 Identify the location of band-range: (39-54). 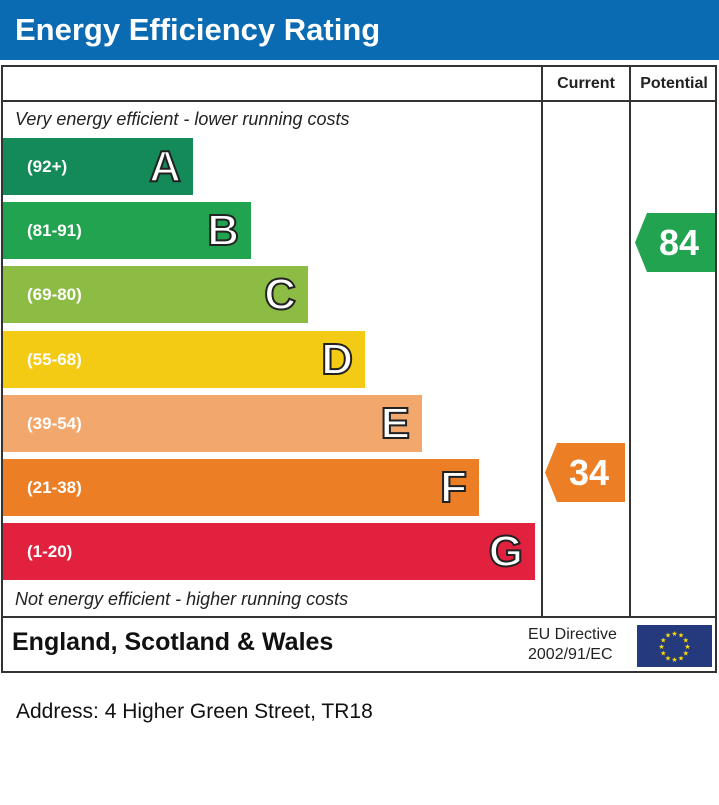
(54, 423).